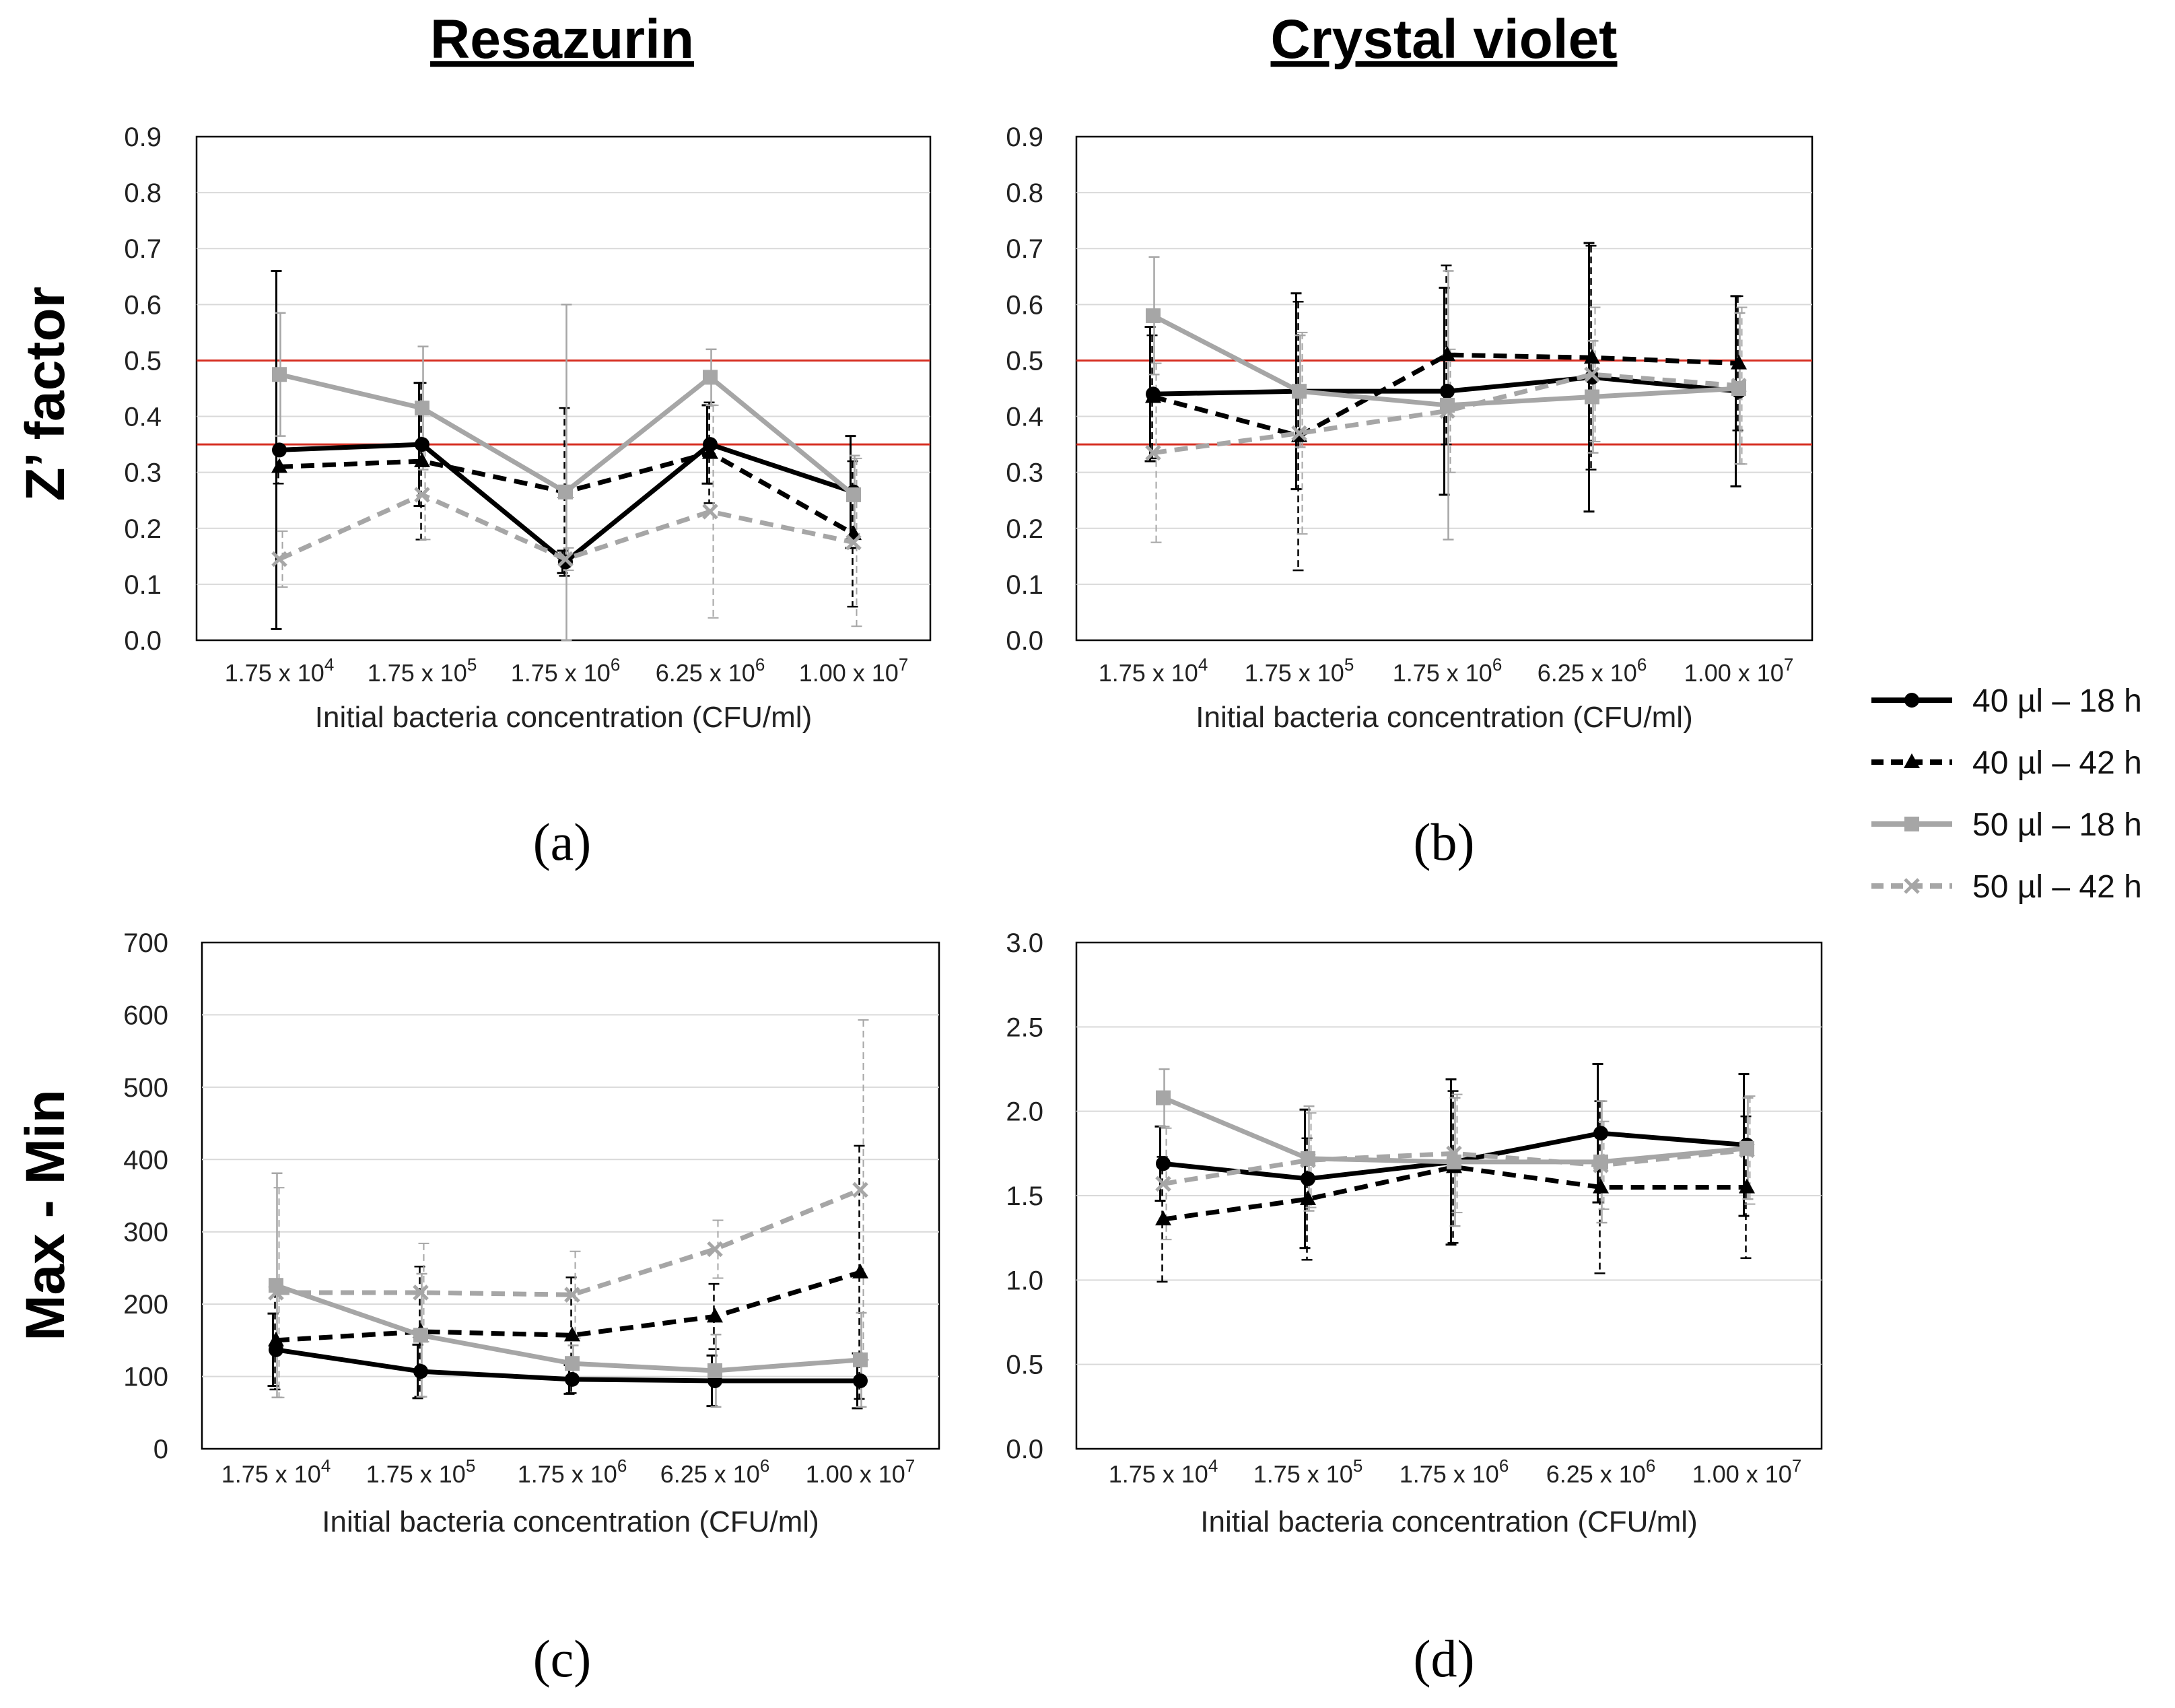 This screenshot has height=1708, width=2175. What do you see at coordinates (1024, 1196) in the screenshot?
I see `y-tick-label: 1.5` at bounding box center [1024, 1196].